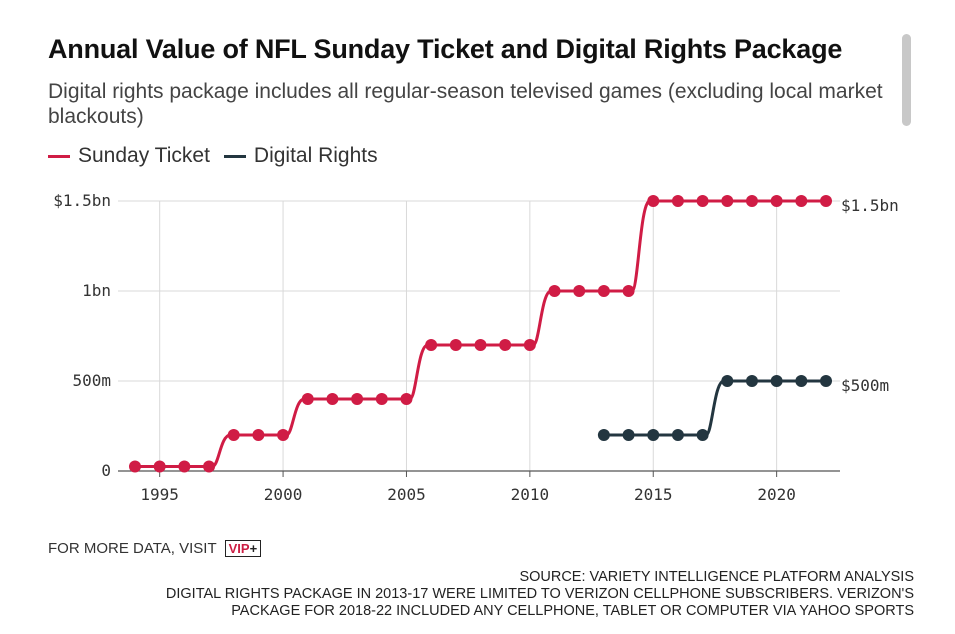  Describe the element at coordinates (132, 548) in the screenshot. I see `more-data-text: FOR MORE DATA, VISIT` at that location.